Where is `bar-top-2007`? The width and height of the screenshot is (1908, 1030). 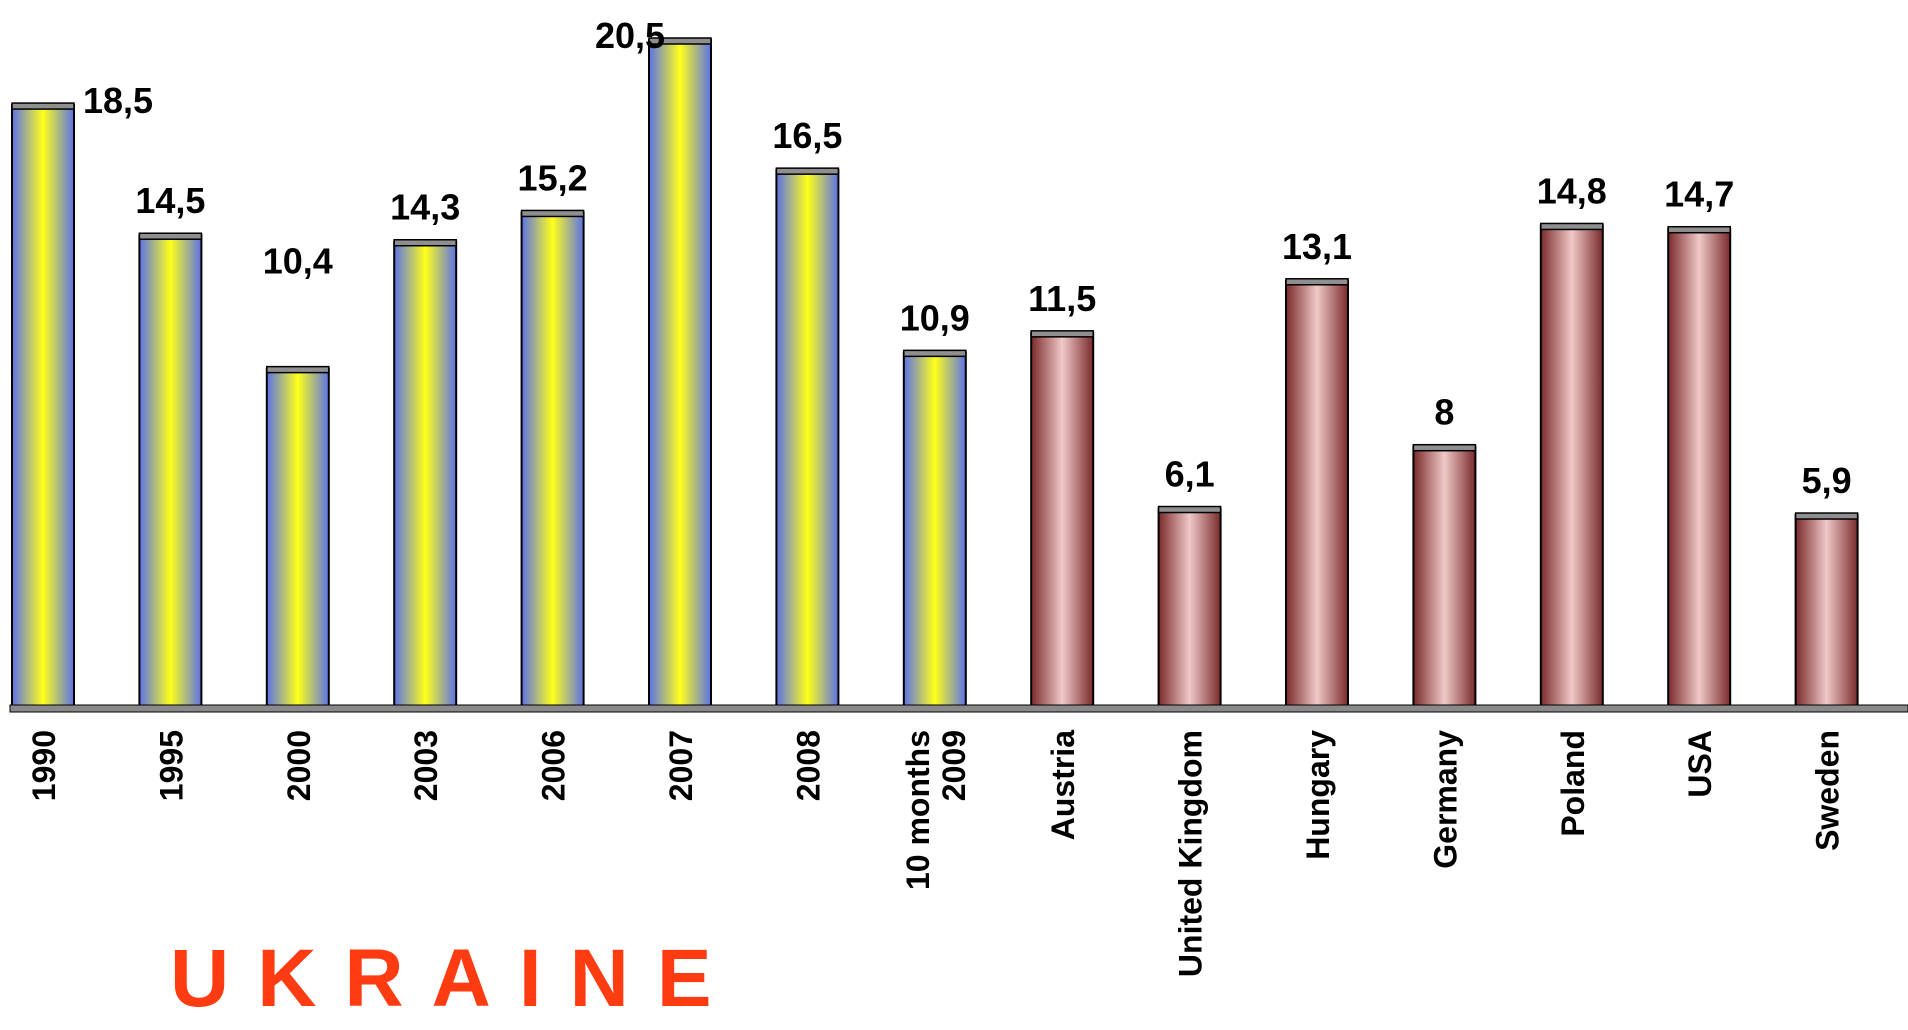
bar-top-2007 is located at coordinates (680, 41).